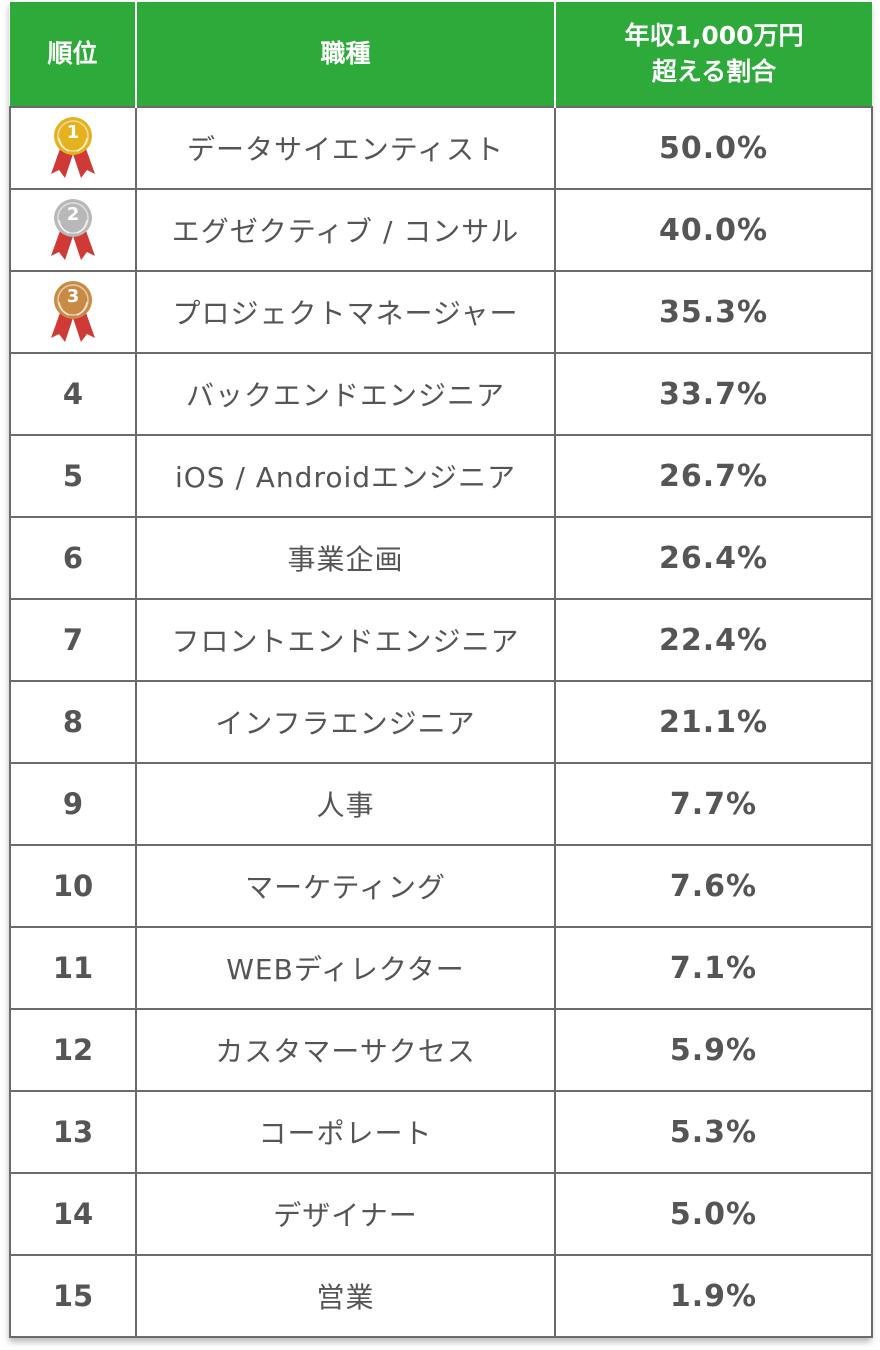 This screenshot has width=880, height=1350. I want to click on table-row: 9 人事 7.7%, so click(441, 804).